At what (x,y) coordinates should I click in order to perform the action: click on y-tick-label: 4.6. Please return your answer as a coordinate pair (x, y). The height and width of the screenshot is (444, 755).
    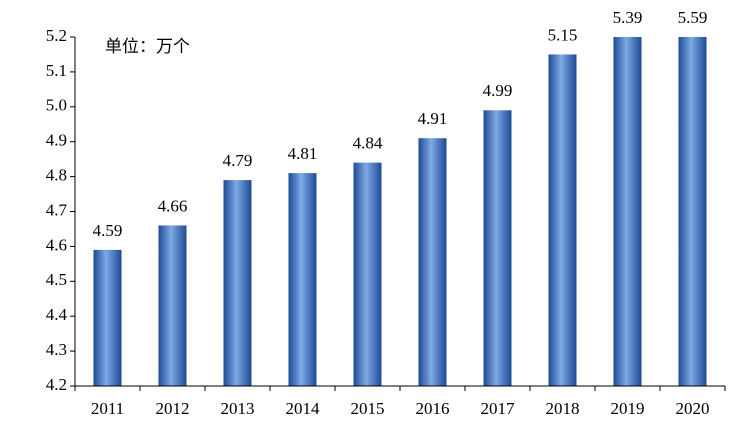
    Looking at the image, I should click on (56, 244).